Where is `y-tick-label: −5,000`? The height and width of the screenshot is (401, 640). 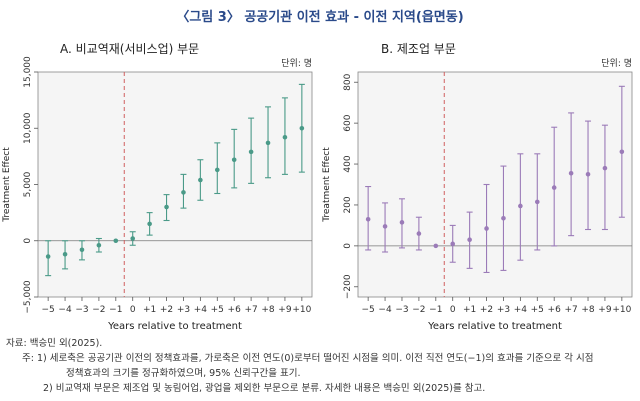
y-tick-label: −5,000 is located at coordinates (28, 297).